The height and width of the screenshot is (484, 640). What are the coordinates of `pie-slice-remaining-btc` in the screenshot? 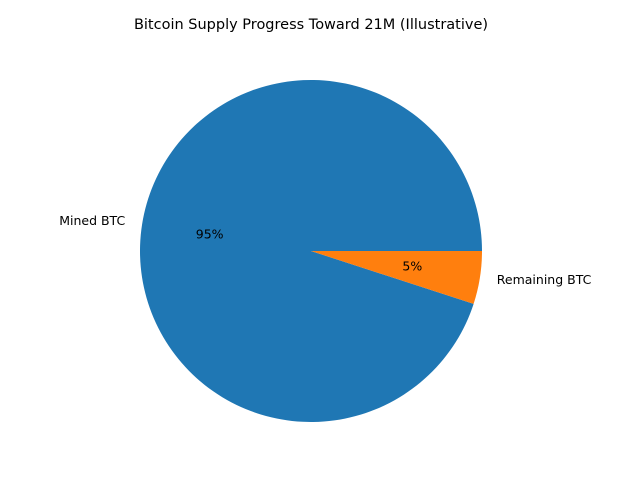 It's located at (397, 277).